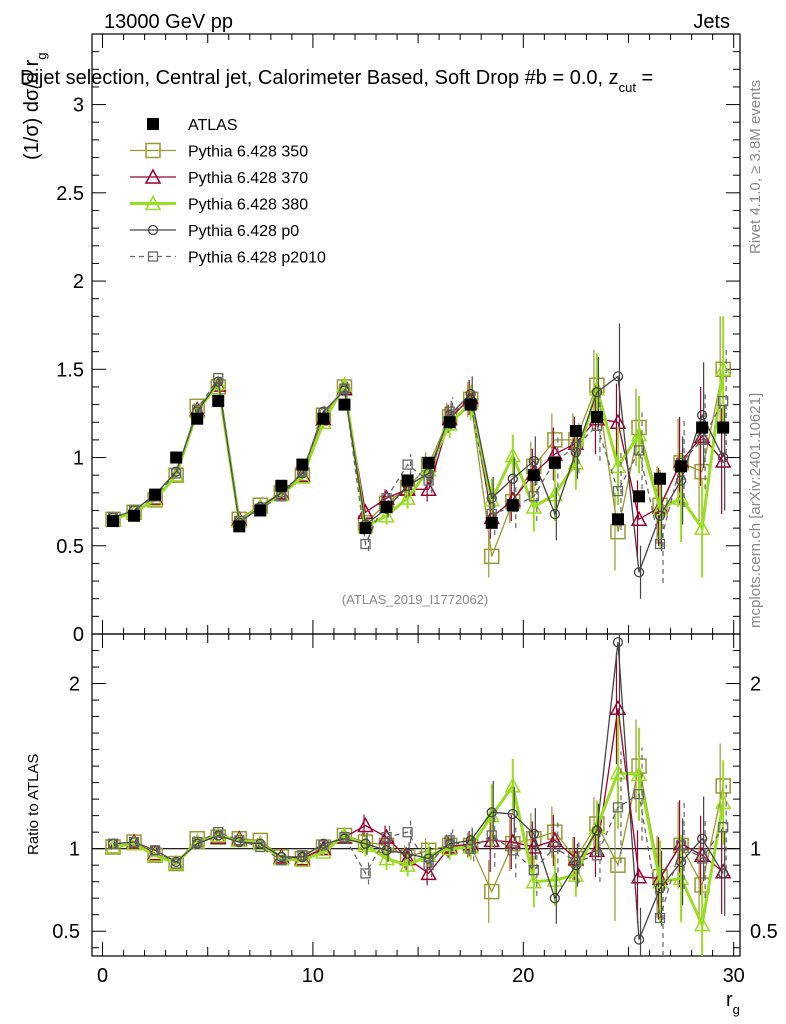  What do you see at coordinates (78, 106) in the screenshot?
I see `y-tick-label: 3` at bounding box center [78, 106].